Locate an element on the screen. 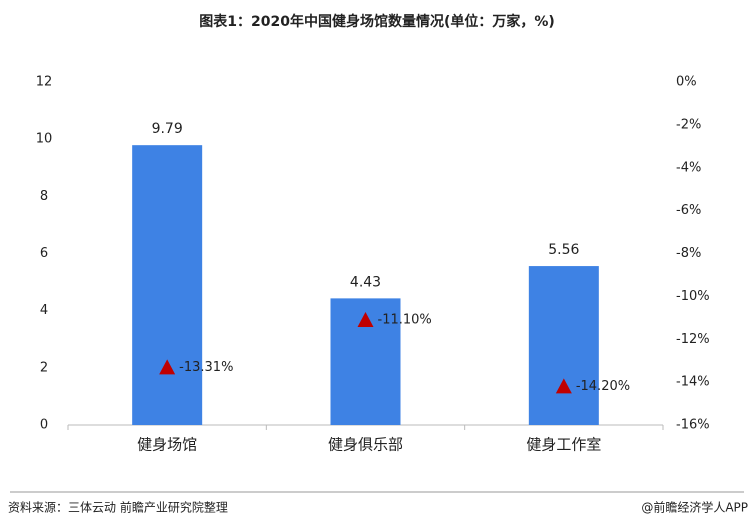  y2-tick-label: -14% is located at coordinates (693, 382).